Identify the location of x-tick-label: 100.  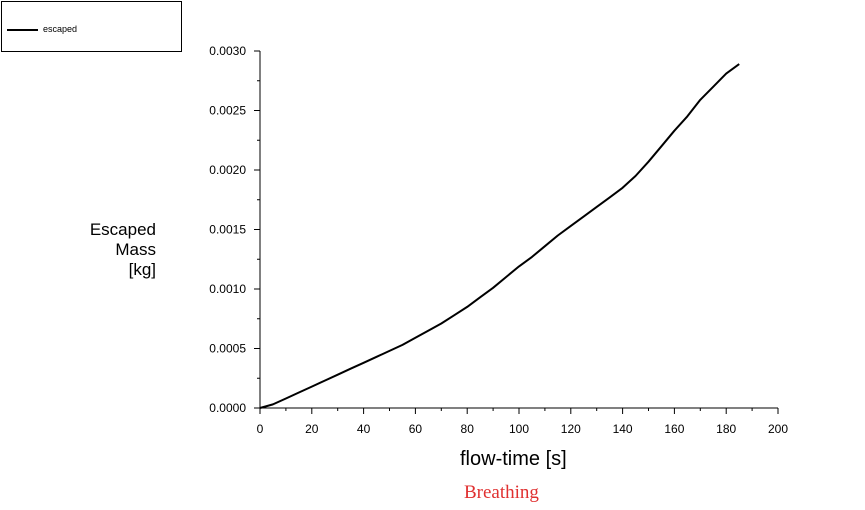
(519, 429).